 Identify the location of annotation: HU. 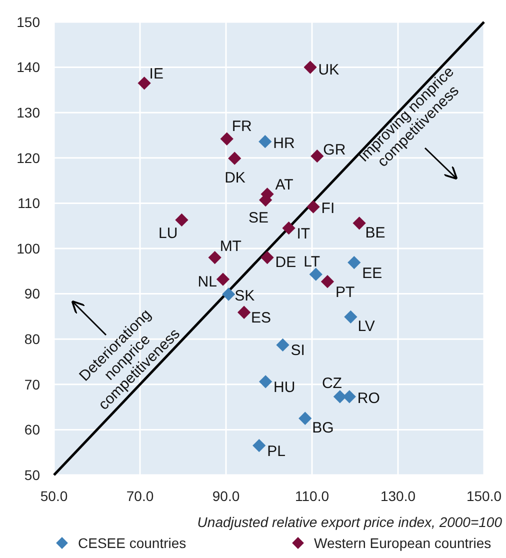
(285, 387).